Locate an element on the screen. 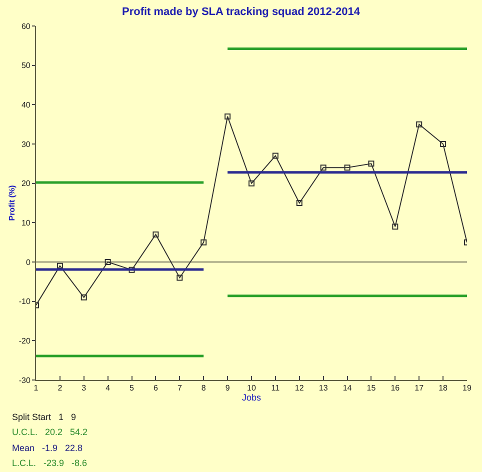 This screenshot has width=482, height=472. y-tick-label: 20 is located at coordinates (26, 183).